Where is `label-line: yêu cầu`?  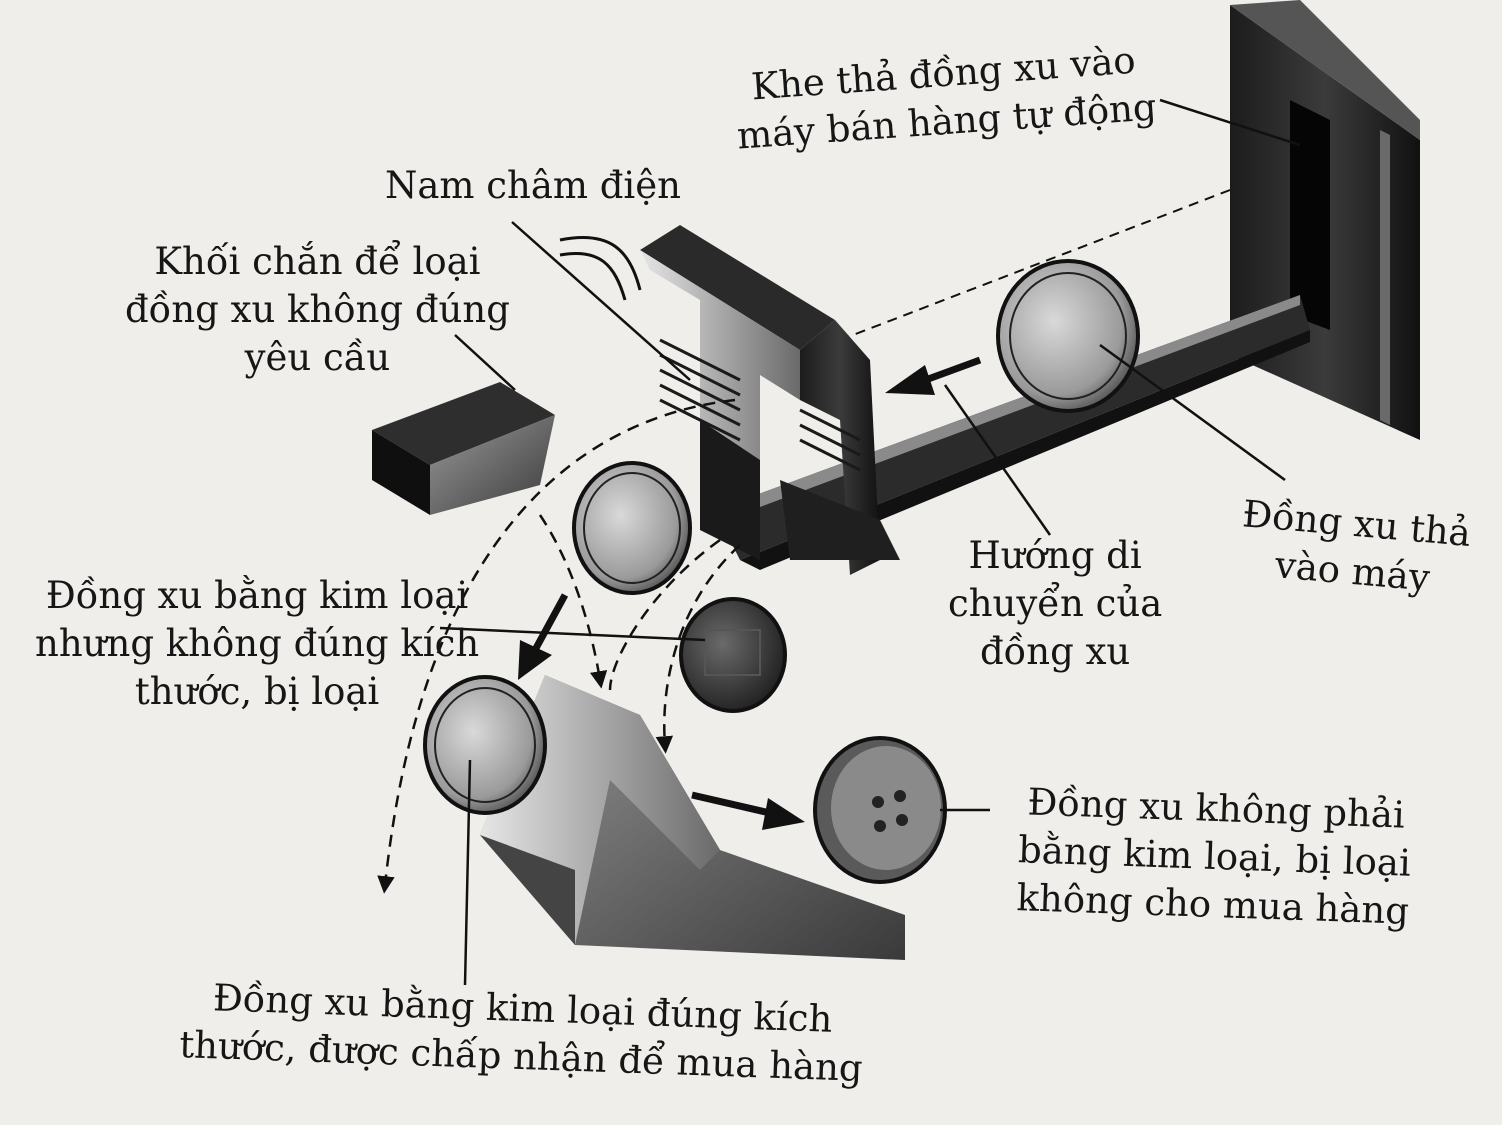 label-line: yêu cầu is located at coordinates (317, 357).